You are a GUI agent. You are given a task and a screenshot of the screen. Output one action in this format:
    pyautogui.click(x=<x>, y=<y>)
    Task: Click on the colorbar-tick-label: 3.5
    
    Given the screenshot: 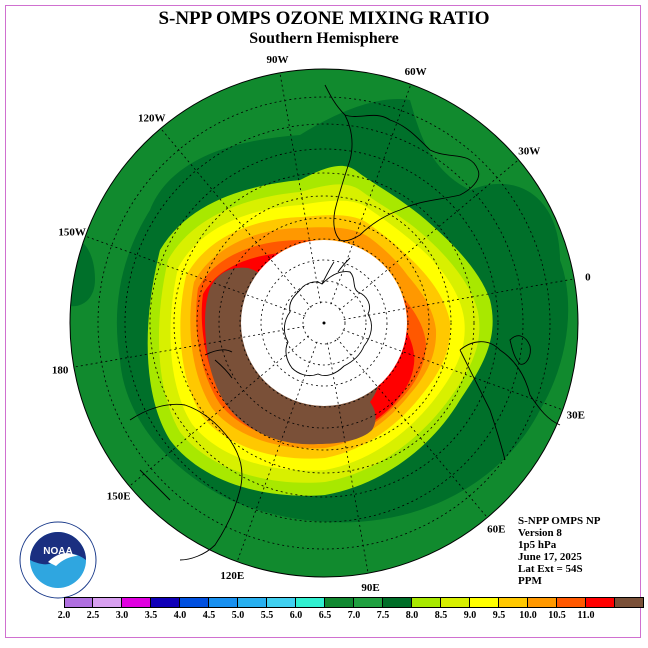 What is the action you would take?
    pyautogui.click(x=151, y=615)
    